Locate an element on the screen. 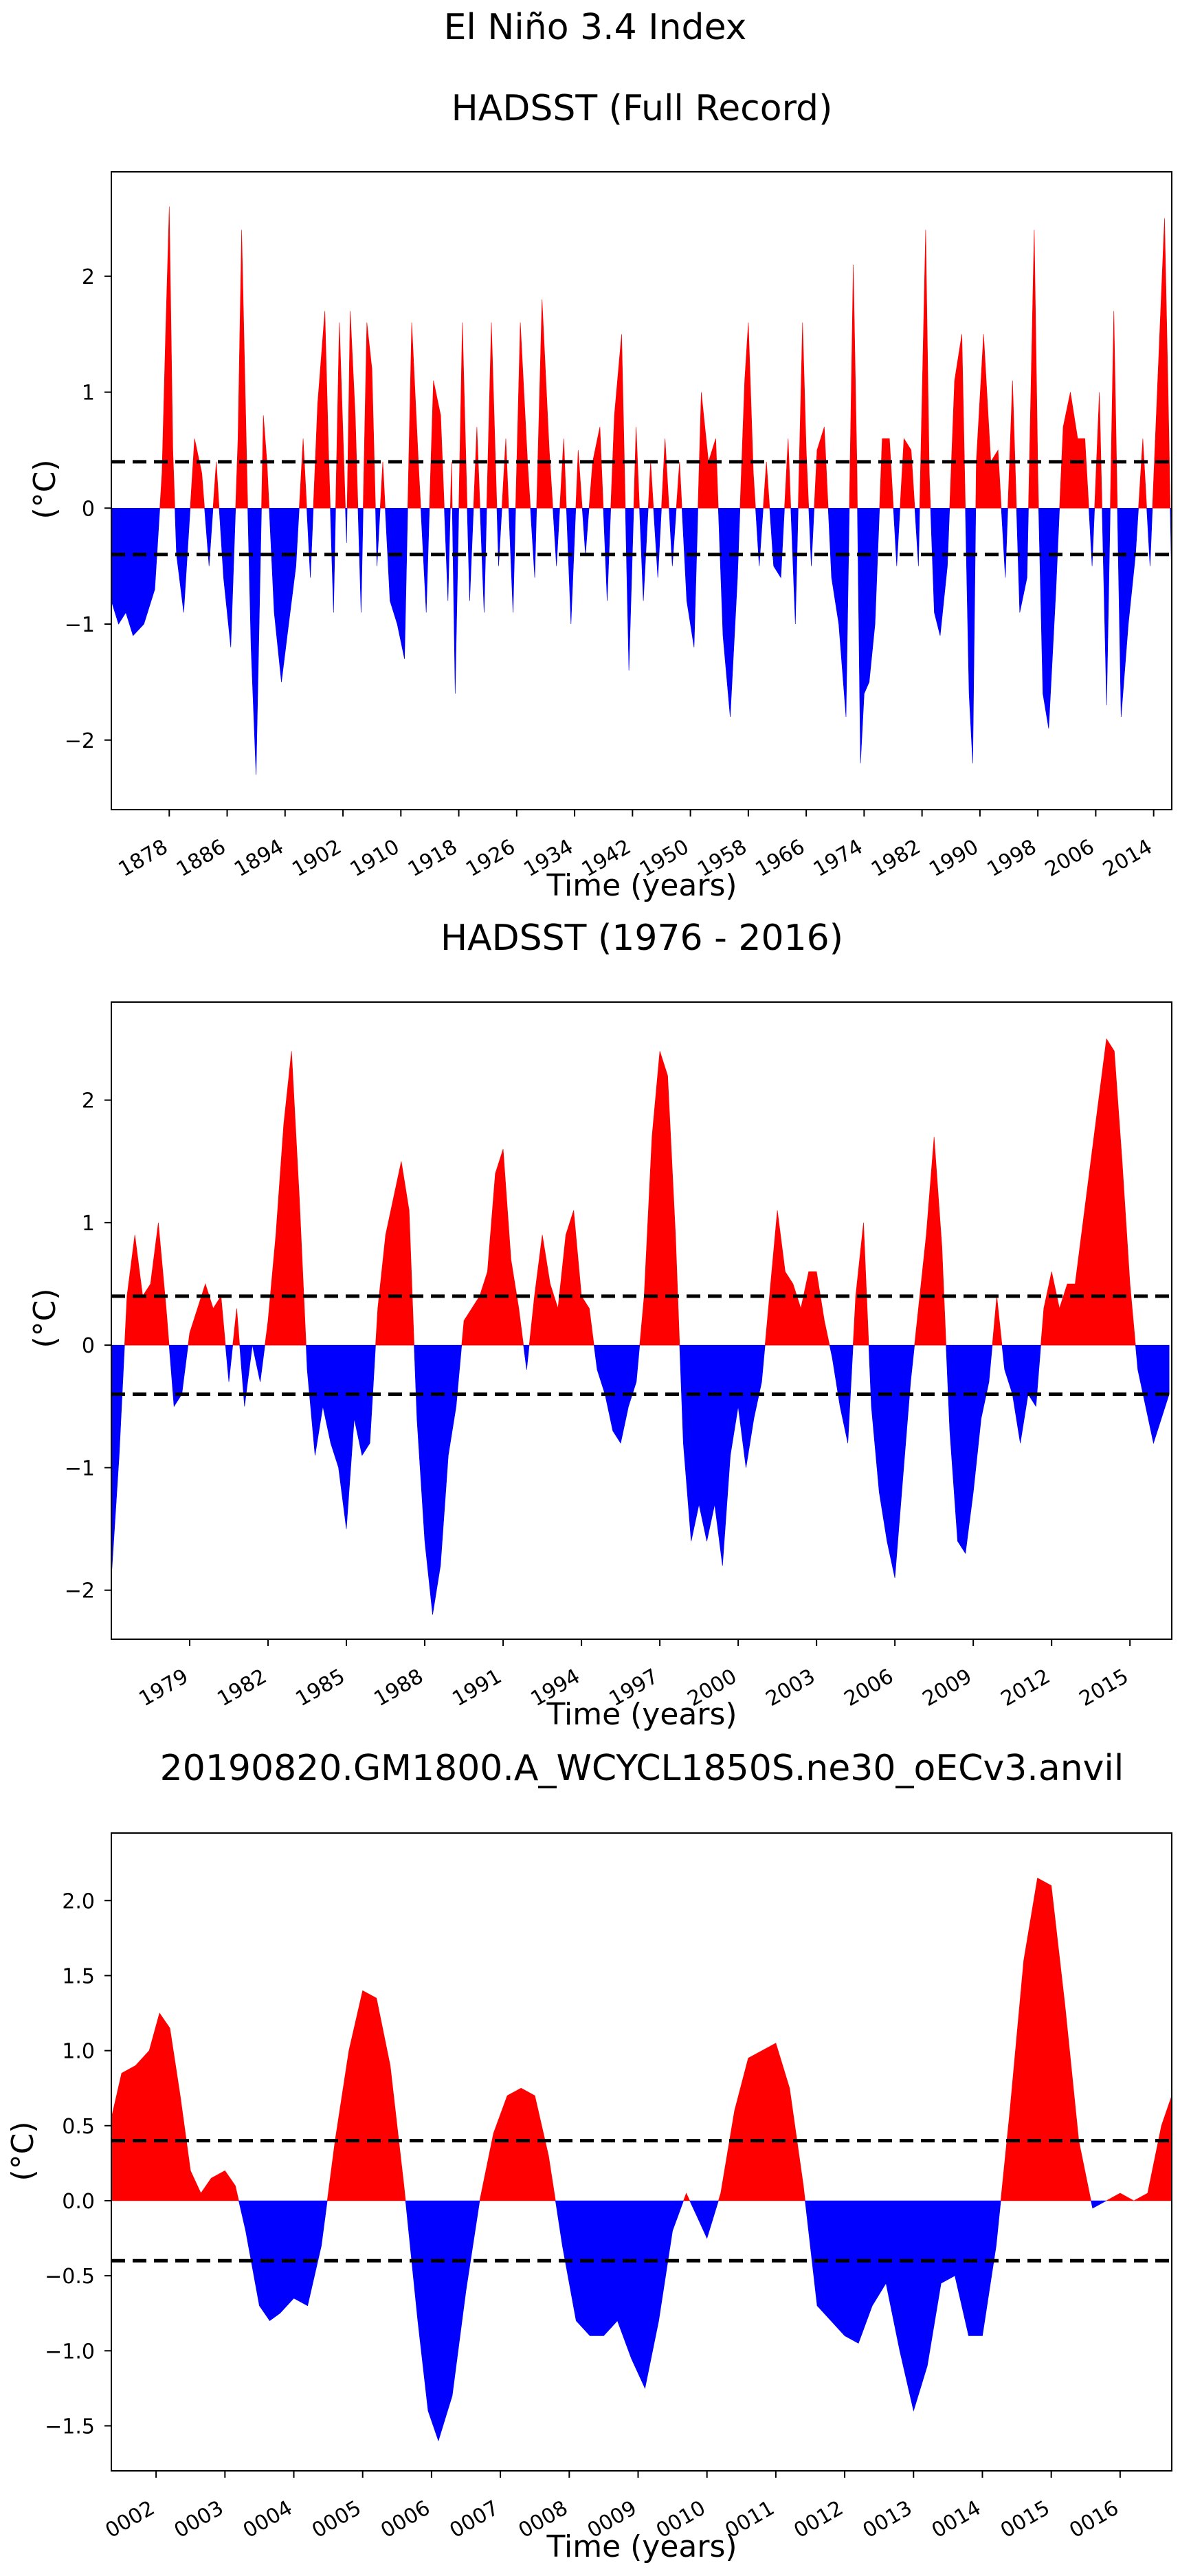 The image size is (1191, 2576). x-tick-label: 0007 is located at coordinates (474, 2519).